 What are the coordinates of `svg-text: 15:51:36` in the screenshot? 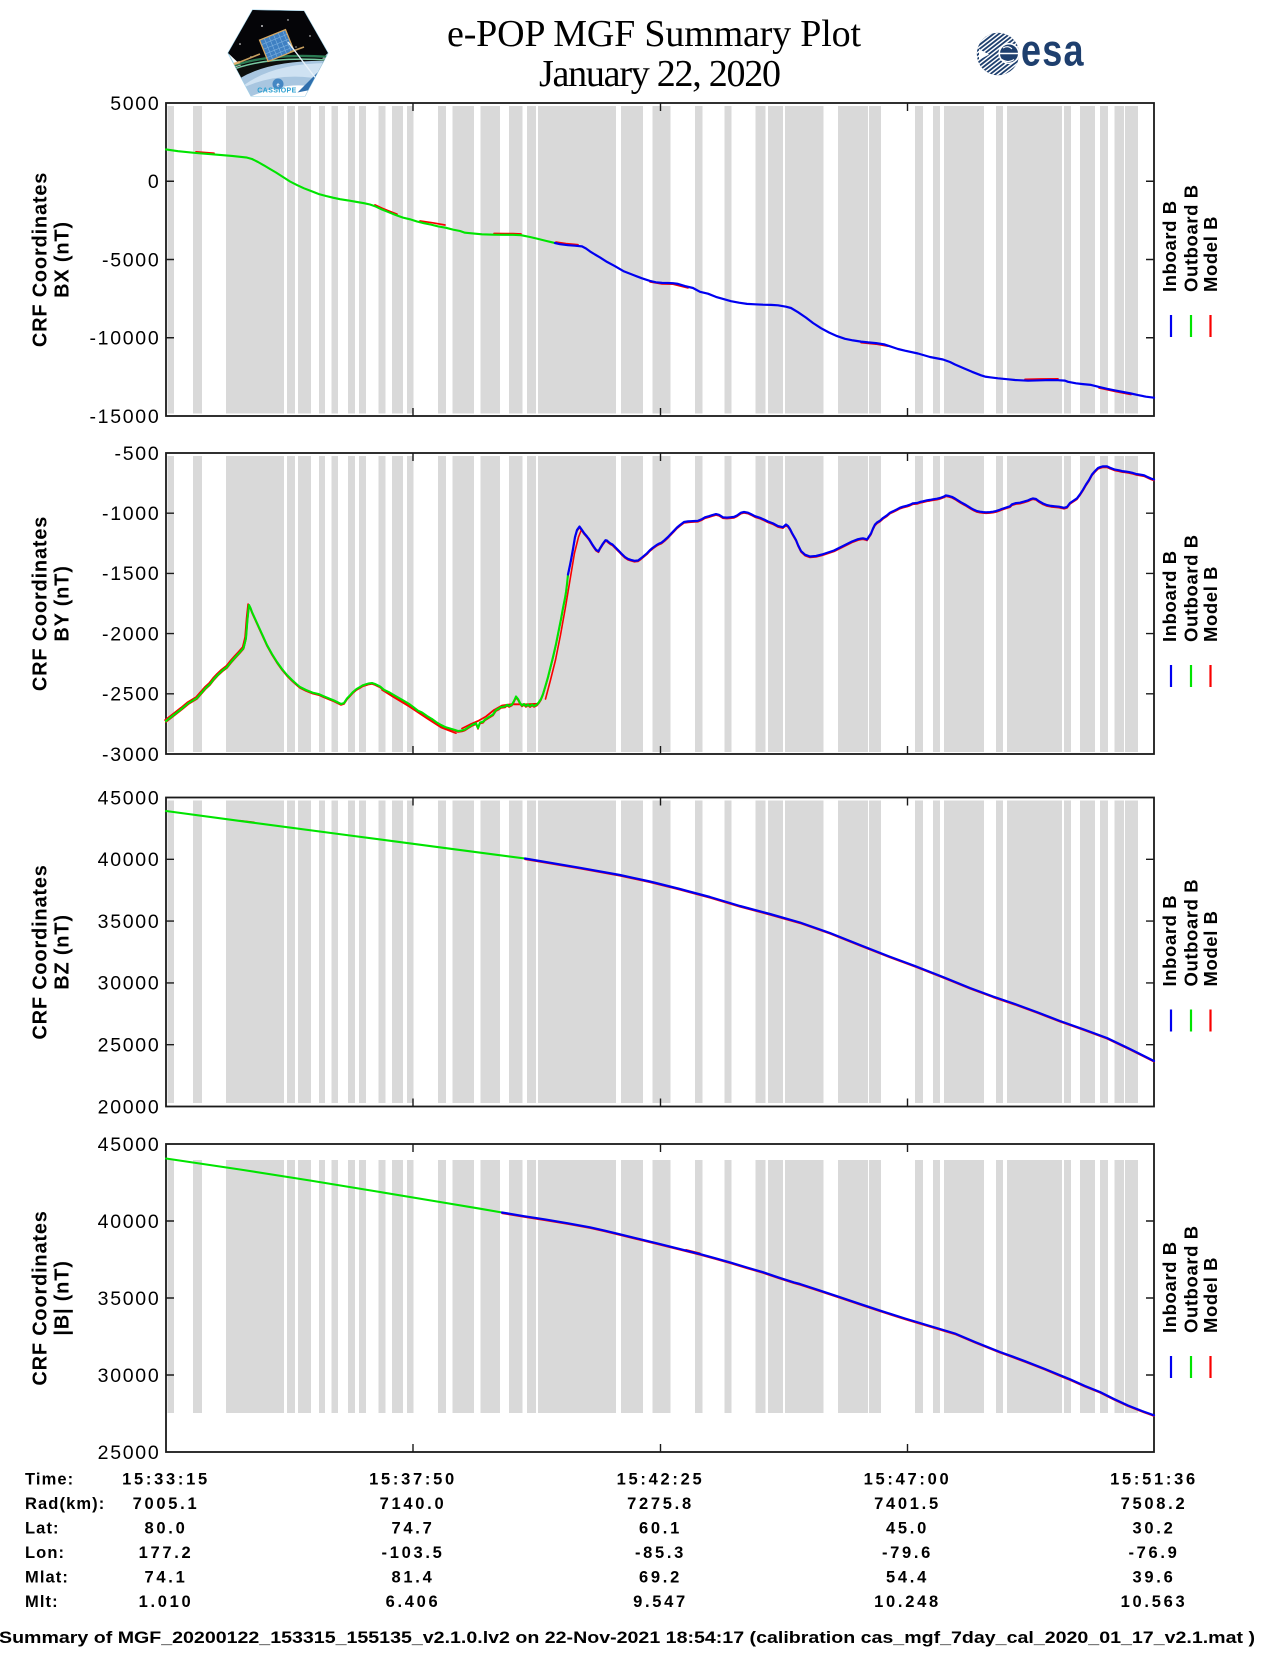 It's located at (1154, 1480).